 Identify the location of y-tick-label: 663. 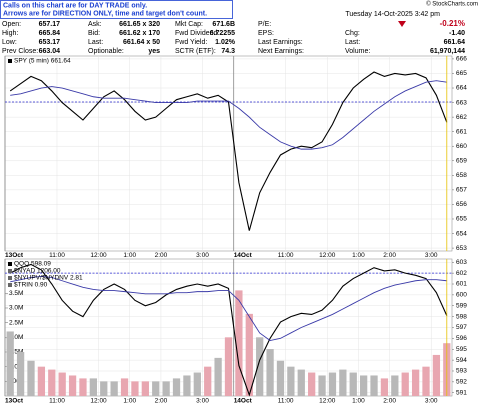
(461, 102).